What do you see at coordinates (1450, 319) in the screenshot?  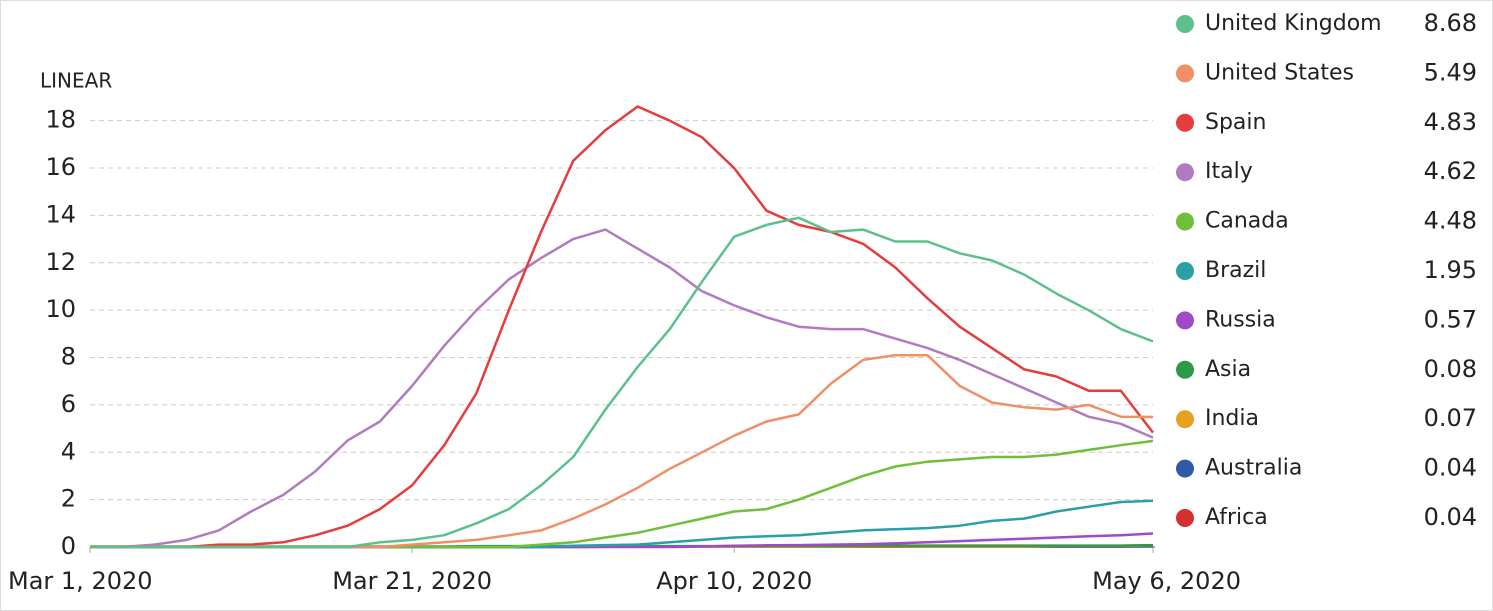 I see `legend-value: 0.57` at bounding box center [1450, 319].